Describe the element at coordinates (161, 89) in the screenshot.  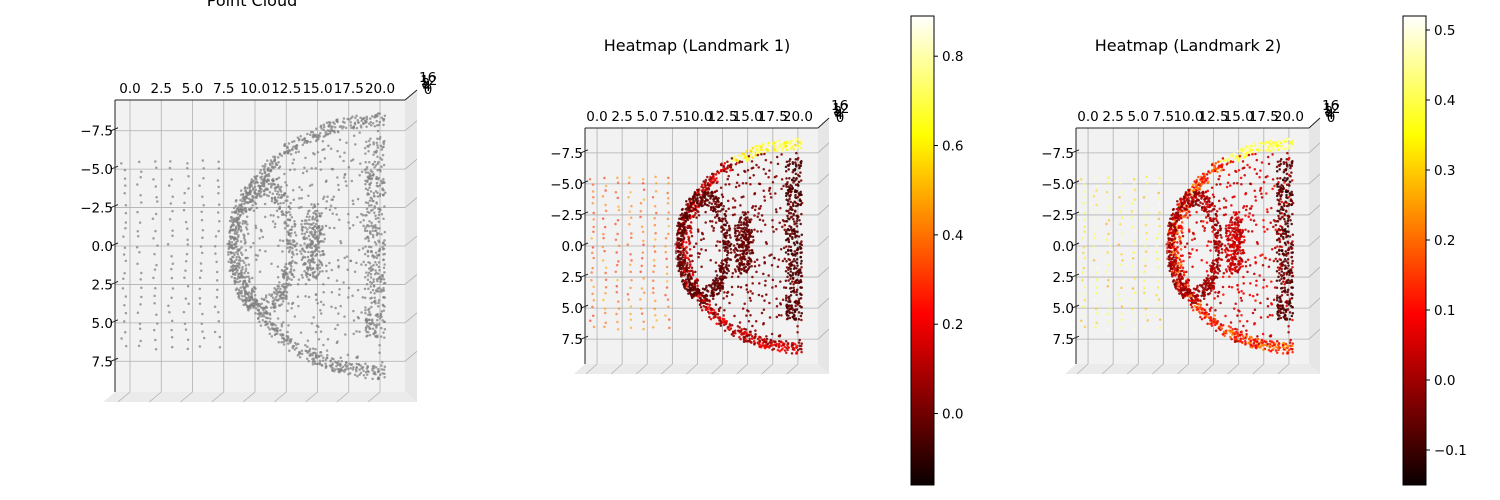
I see `x-tick-label: 2.5` at that location.